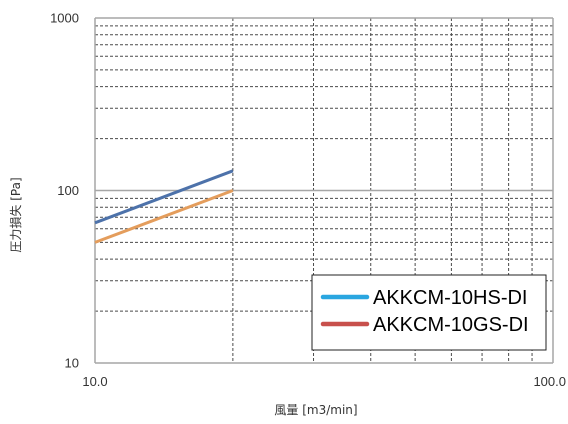 This screenshot has height=424, width=568. What do you see at coordinates (64, 18) in the screenshot?
I see `y-tick-label: 1000` at bounding box center [64, 18].